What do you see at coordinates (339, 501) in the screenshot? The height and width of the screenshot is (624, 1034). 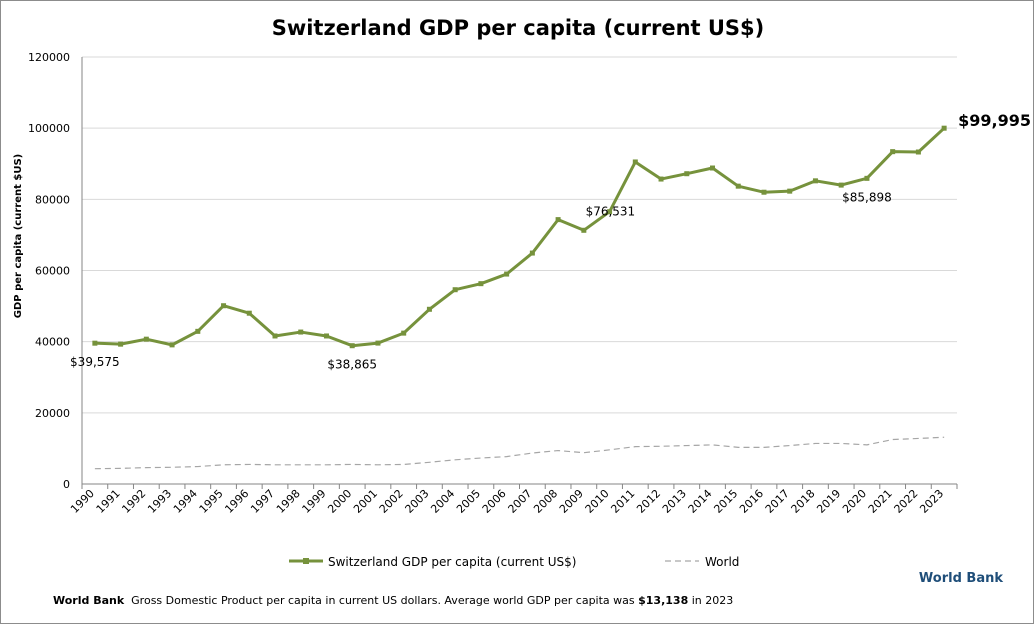 I see `x-tick-label: 2000` at bounding box center [339, 501].